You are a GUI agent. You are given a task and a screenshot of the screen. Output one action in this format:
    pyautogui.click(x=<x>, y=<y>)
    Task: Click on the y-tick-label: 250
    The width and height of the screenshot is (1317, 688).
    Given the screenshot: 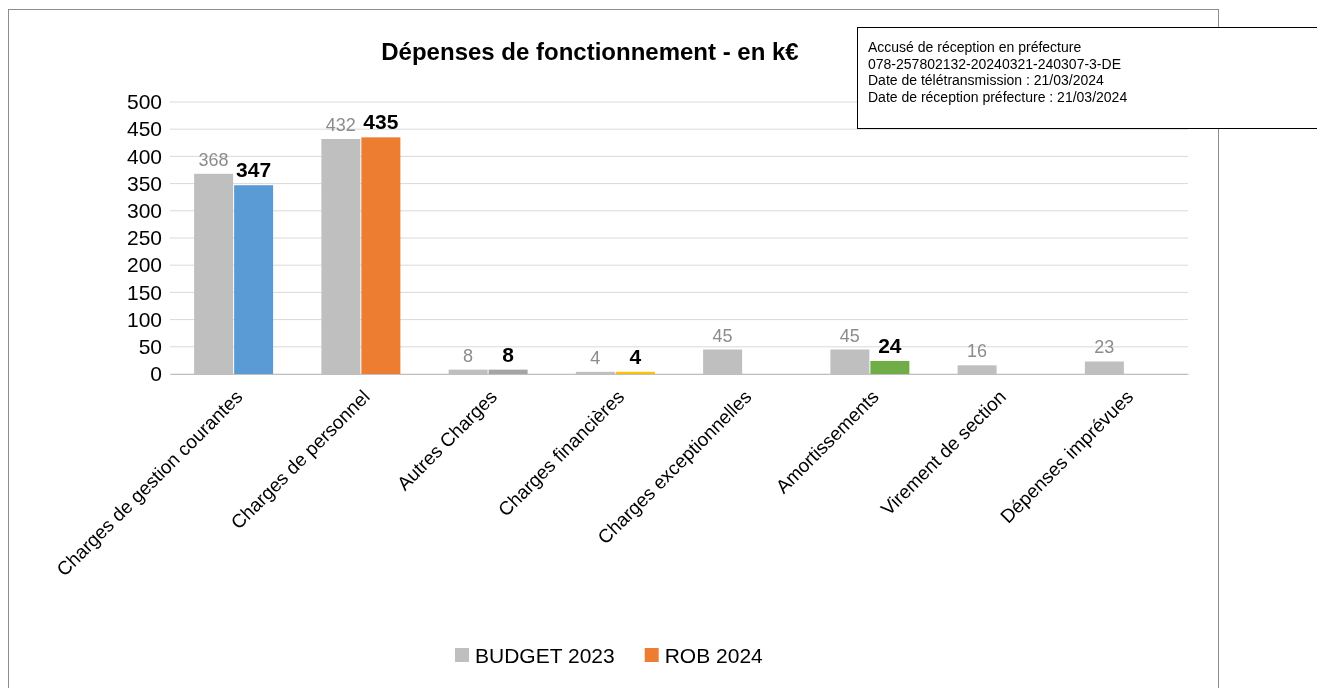 What is the action you would take?
    pyautogui.click(x=144, y=238)
    